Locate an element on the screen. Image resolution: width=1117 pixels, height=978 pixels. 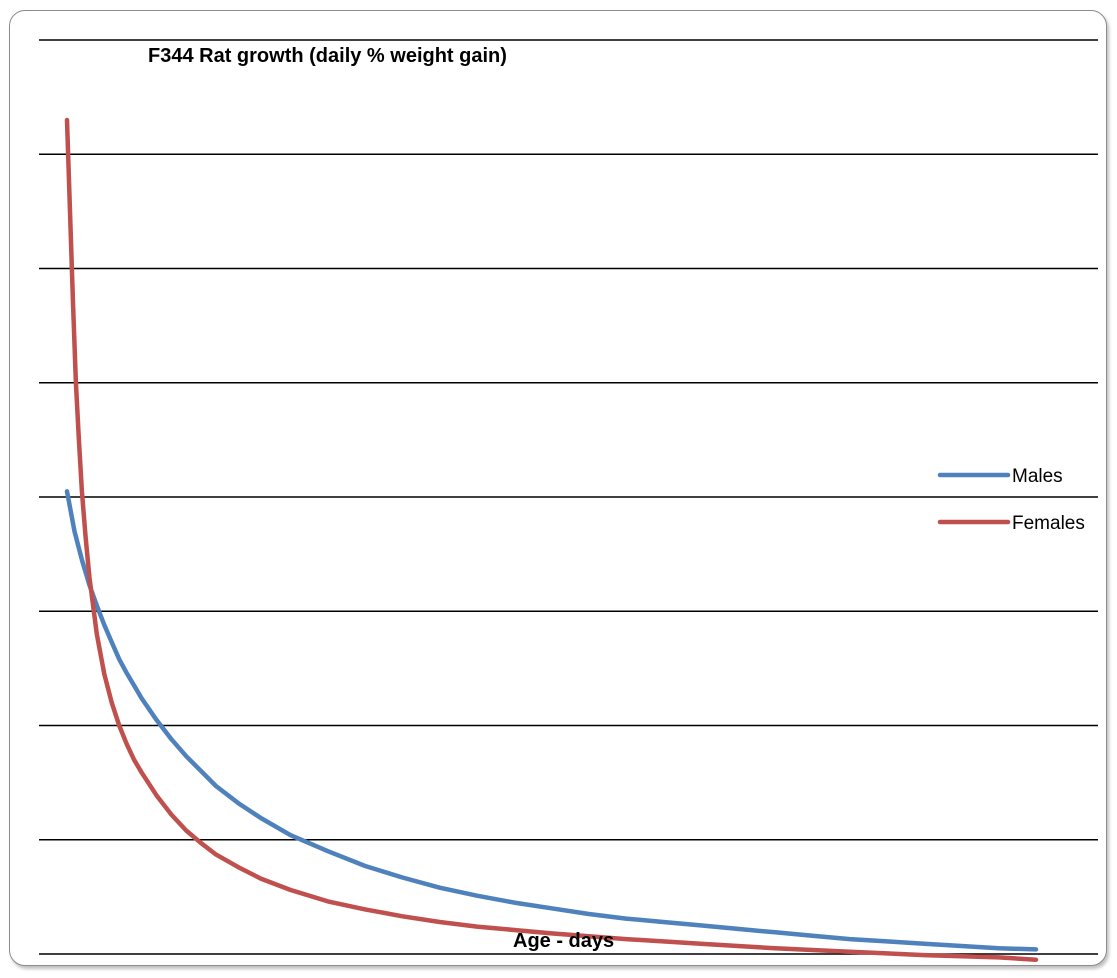
x-axis-title: Age - days is located at coordinates (563, 941).